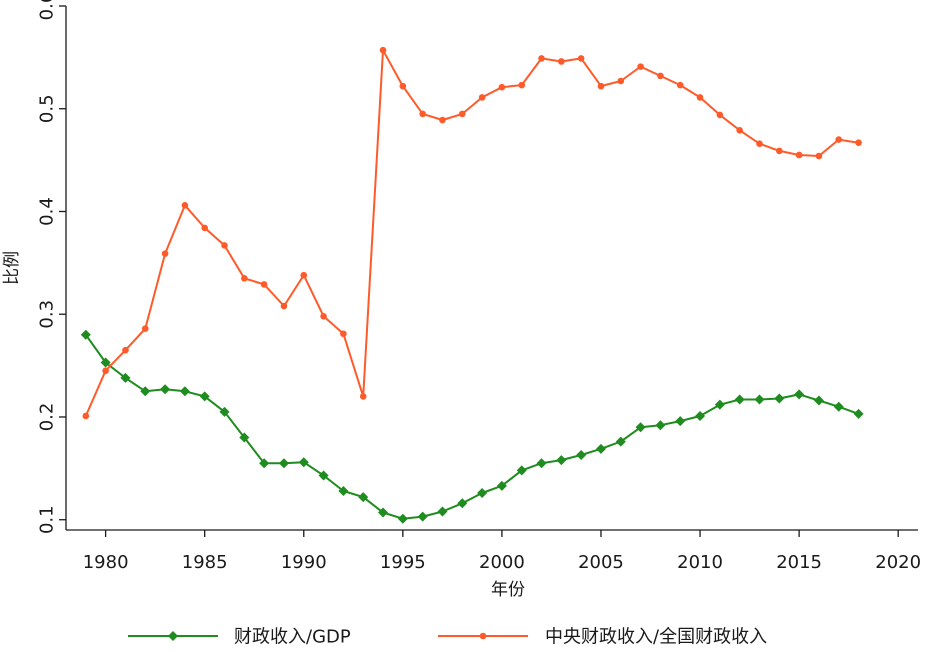 This screenshot has height=652, width=942. I want to click on x-tick-label: 2000, so click(502, 562).